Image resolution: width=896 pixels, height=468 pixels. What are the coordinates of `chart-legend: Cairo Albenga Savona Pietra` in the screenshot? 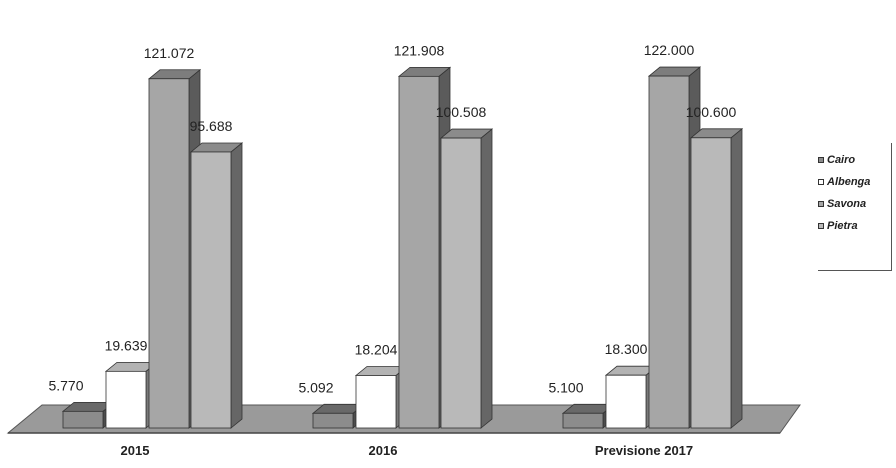 It's located at (855, 207).